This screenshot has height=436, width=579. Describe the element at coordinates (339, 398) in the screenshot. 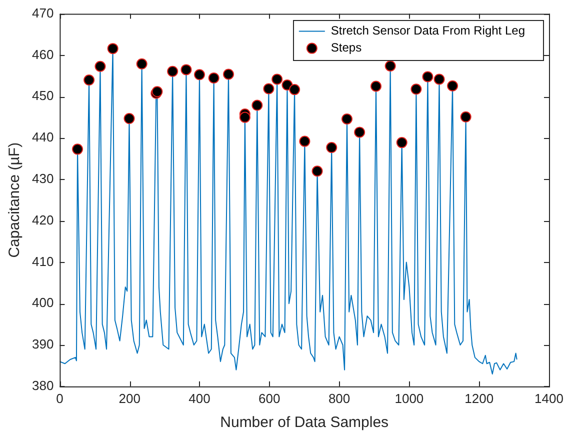

I see `x-tick-label: 800` at that location.